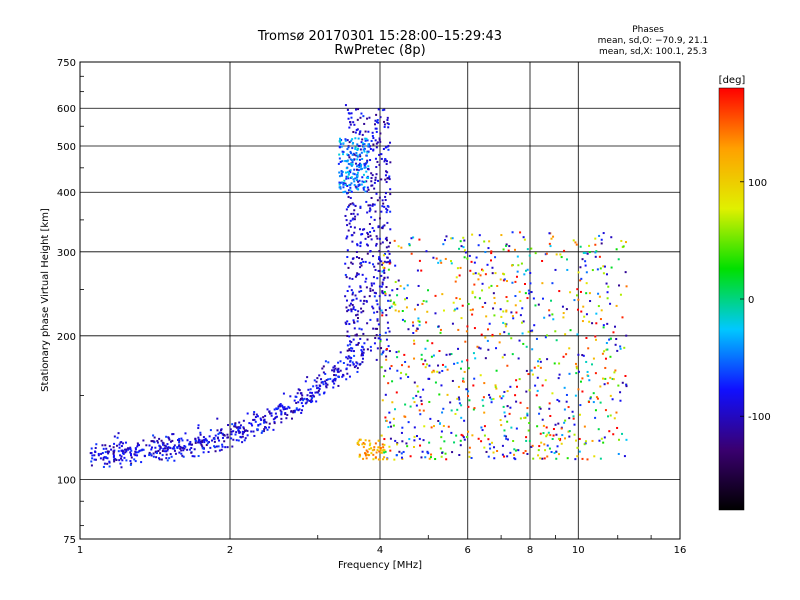 The height and width of the screenshot is (600, 800). What do you see at coordinates (680, 550) in the screenshot?
I see `x-tick-label: 16` at bounding box center [680, 550].